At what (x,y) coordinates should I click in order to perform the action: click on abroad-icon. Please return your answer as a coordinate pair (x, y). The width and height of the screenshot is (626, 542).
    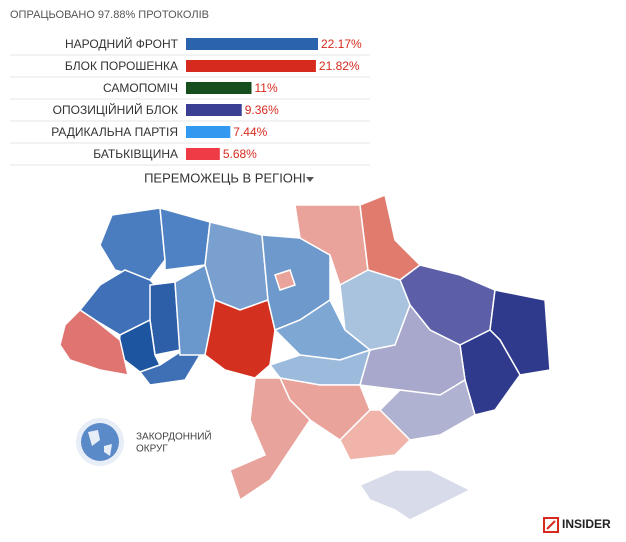
    Looking at the image, I should click on (100, 442).